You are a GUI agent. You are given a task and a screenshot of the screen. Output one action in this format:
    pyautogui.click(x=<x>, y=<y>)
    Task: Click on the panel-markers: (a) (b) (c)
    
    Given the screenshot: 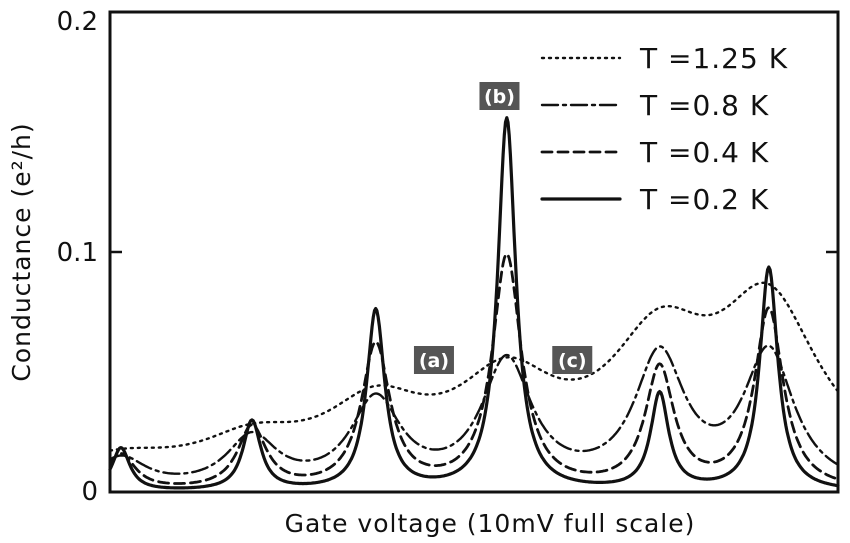 What is the action you would take?
    pyautogui.click(x=503, y=228)
    